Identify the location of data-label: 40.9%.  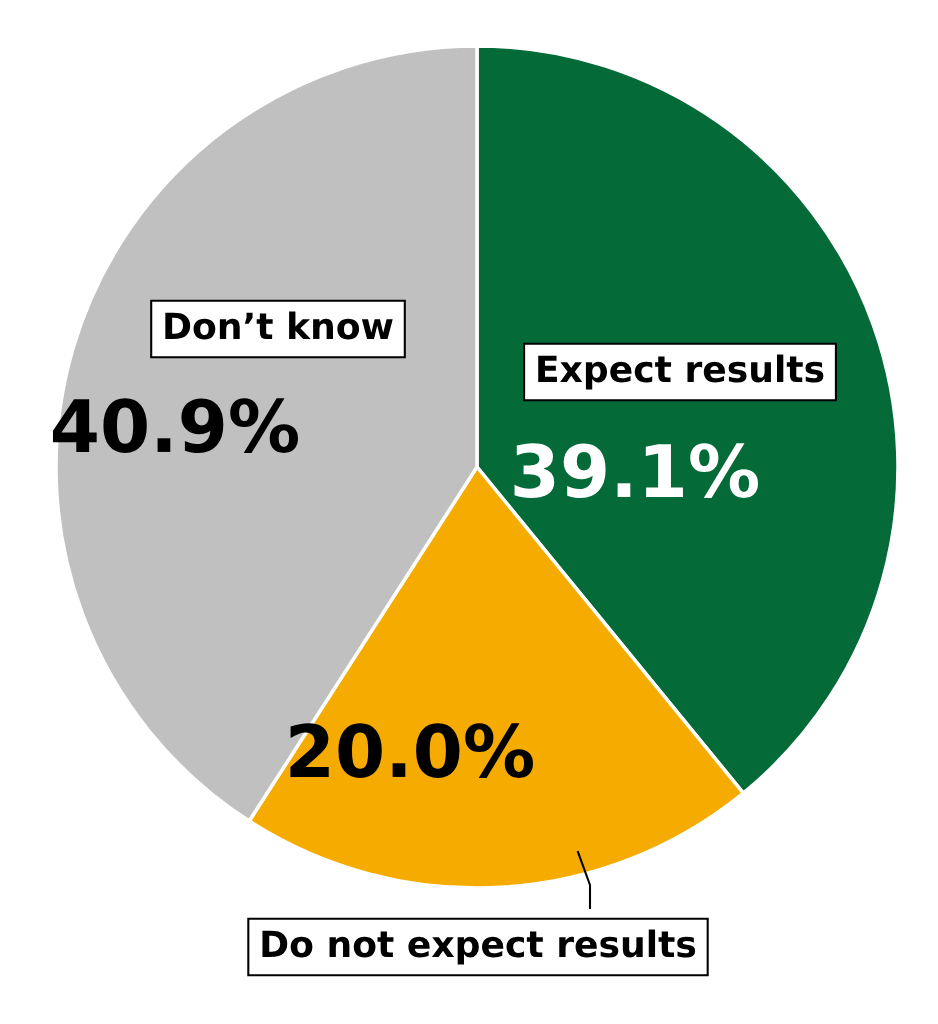
(175, 425).